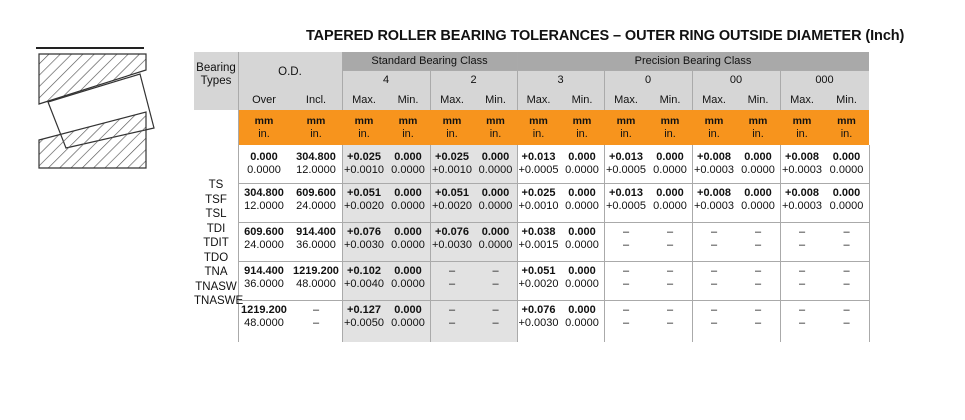  I want to click on table-cell: +0.025 +0.0010, so click(364, 164).